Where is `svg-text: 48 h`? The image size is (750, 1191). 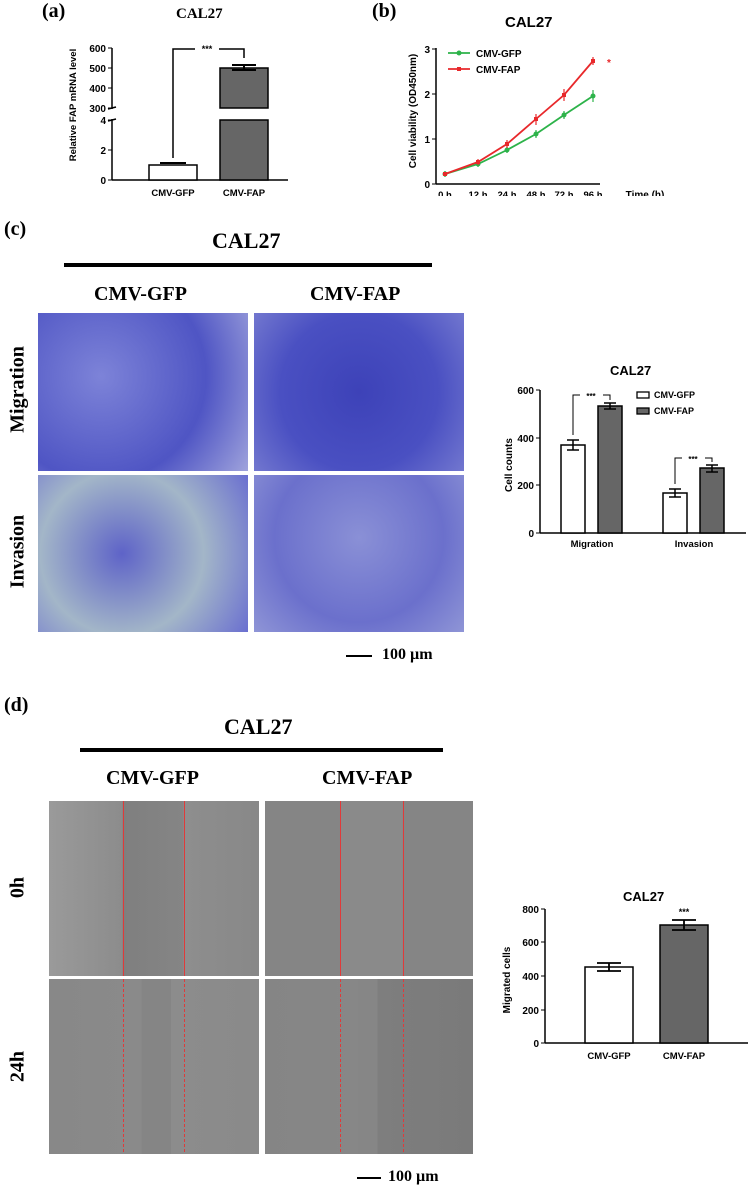 svg-text: 48 h is located at coordinates (535, 193).